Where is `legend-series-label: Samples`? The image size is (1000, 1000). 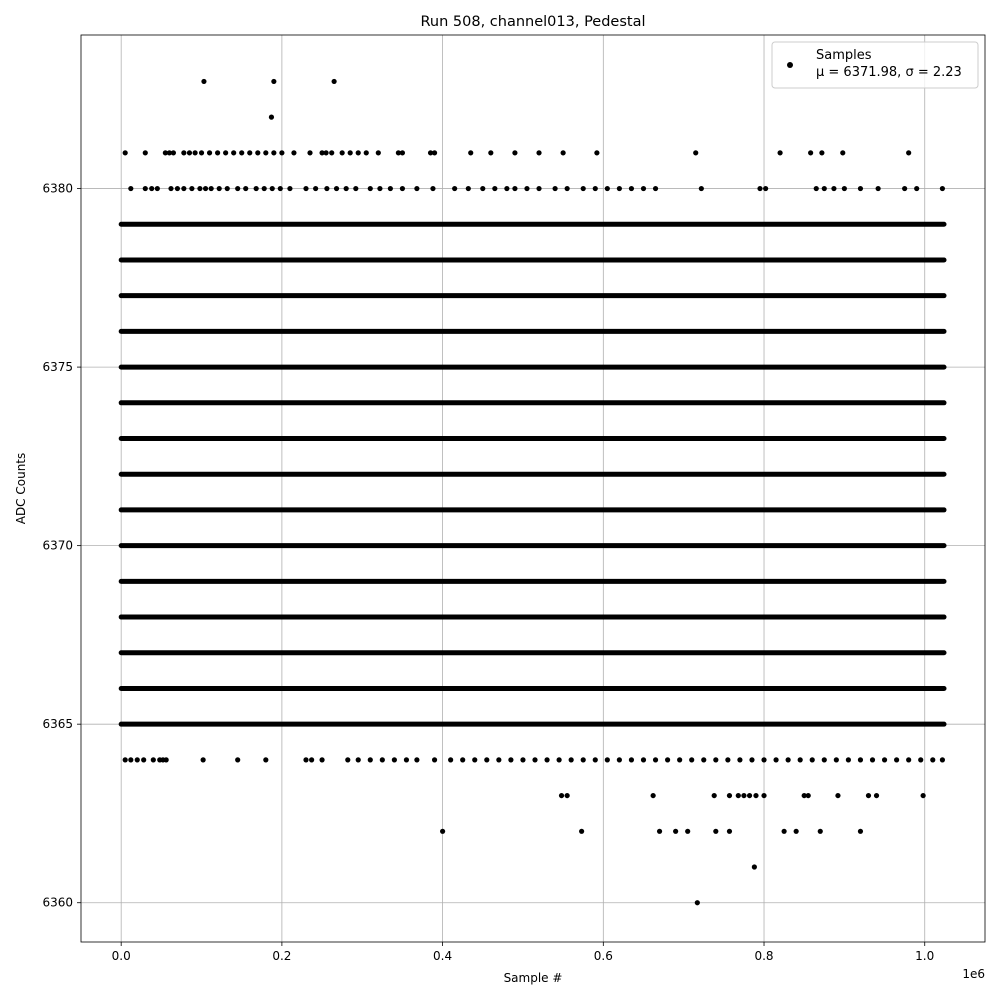
legend-series-label: Samples is located at coordinates (844, 55).